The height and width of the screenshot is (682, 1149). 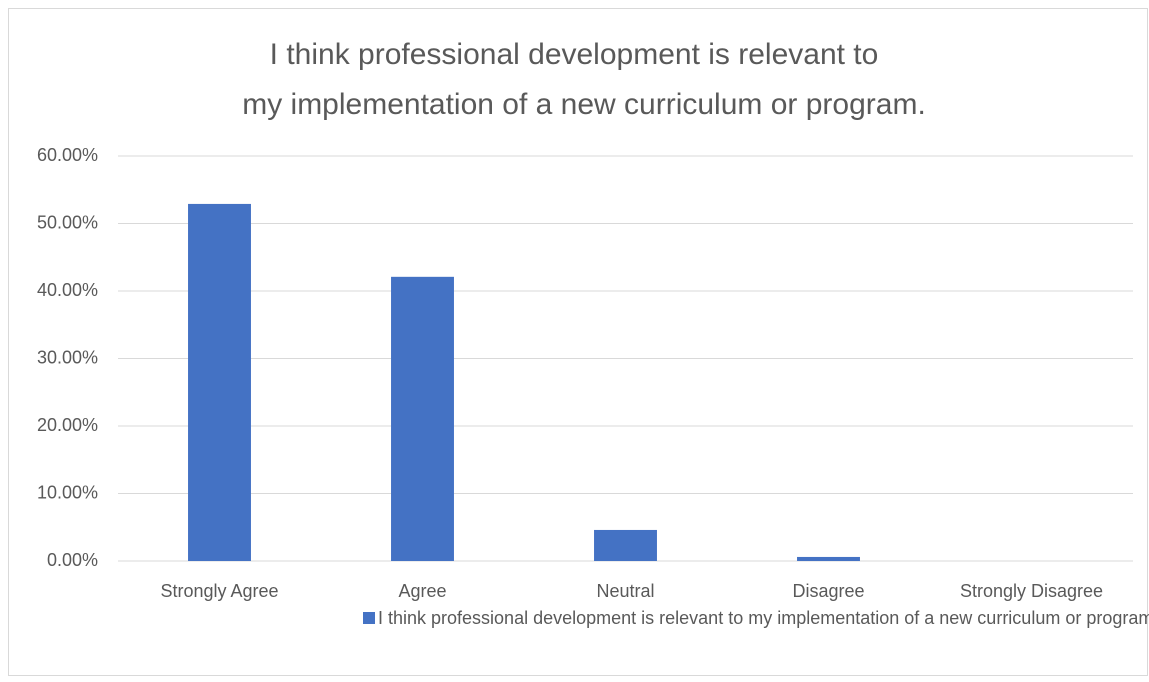 I want to click on y-tick-label: 50.00%, so click(x=67, y=222).